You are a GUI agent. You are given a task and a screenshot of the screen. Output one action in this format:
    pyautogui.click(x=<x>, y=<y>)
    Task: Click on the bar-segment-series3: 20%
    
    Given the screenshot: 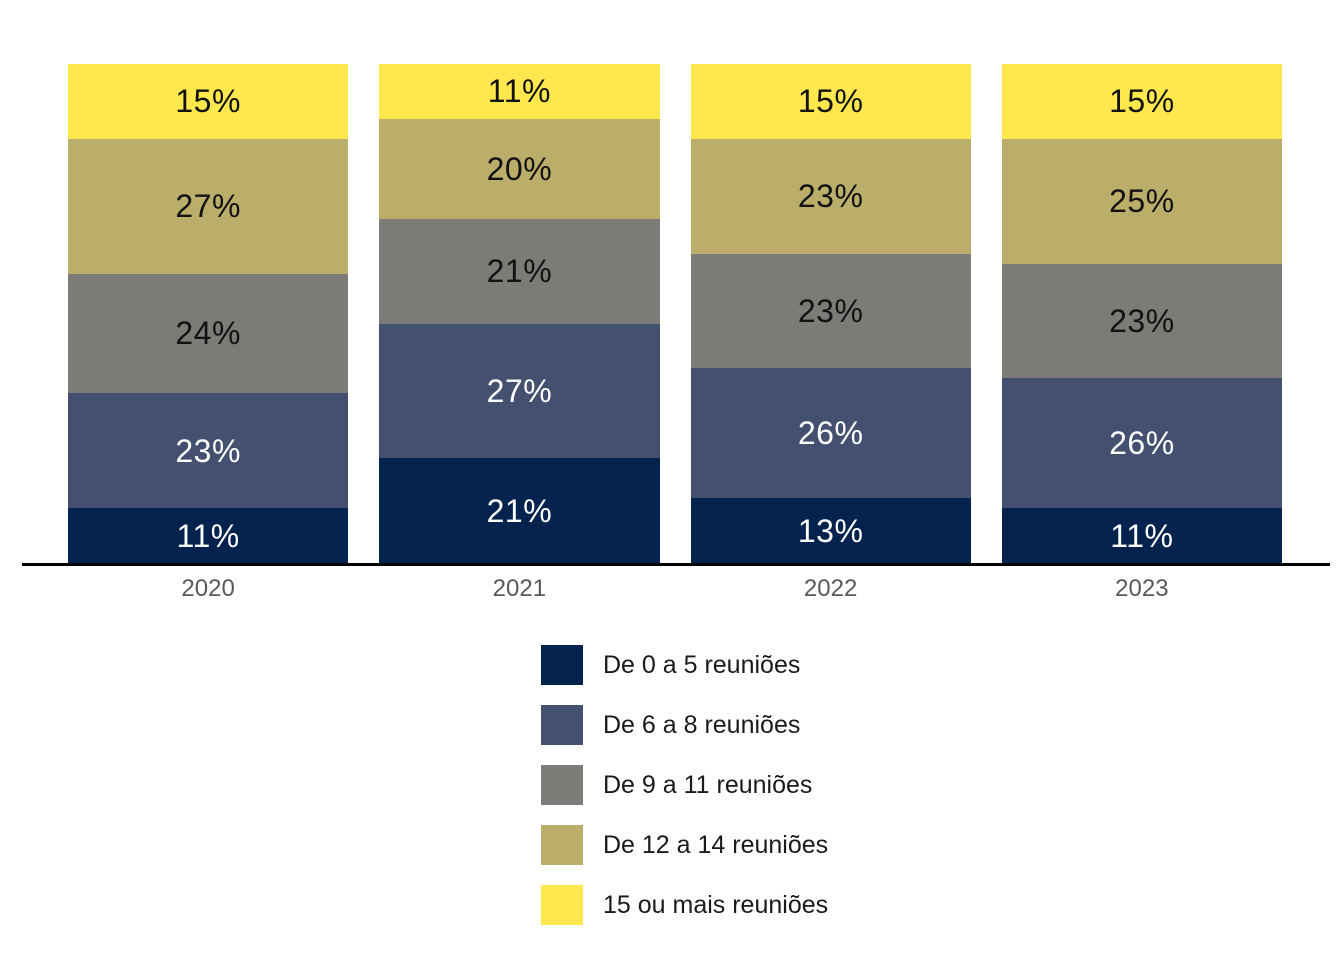 What is the action you would take?
    pyautogui.click(x=519, y=168)
    